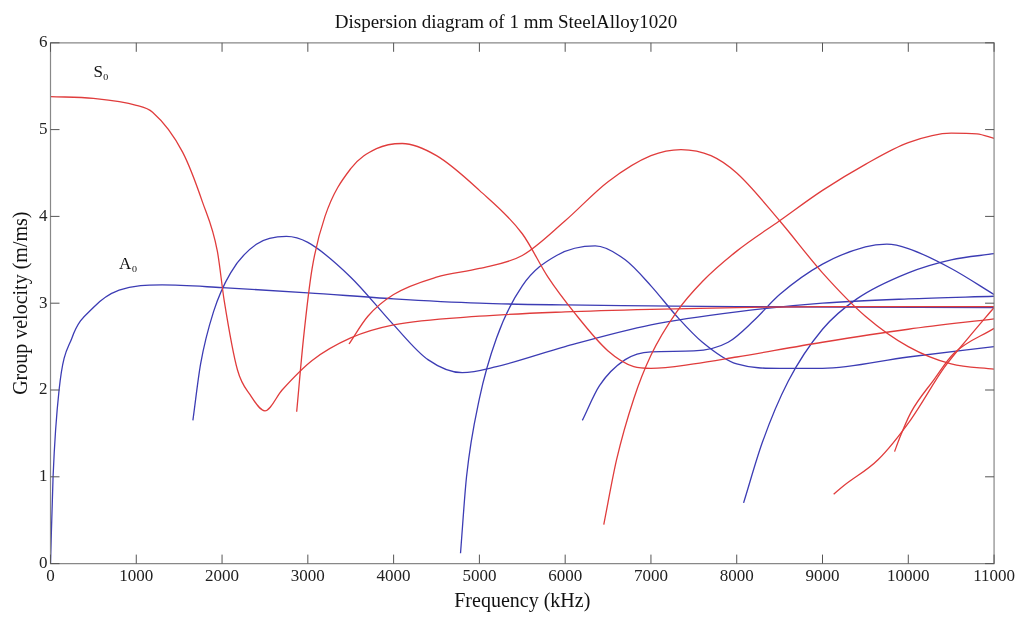 Image resolution: width=1032 pixels, height=626 pixels. I want to click on x-tick-label: 10000, so click(908, 576).